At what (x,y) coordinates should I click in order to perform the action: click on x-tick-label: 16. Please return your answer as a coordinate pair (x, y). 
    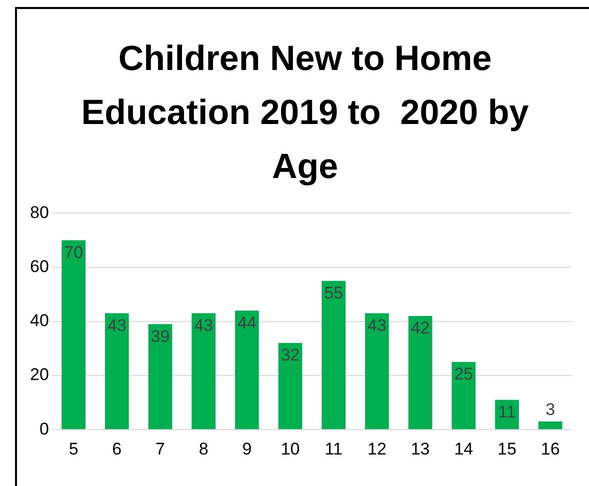
    Looking at the image, I should click on (550, 448).